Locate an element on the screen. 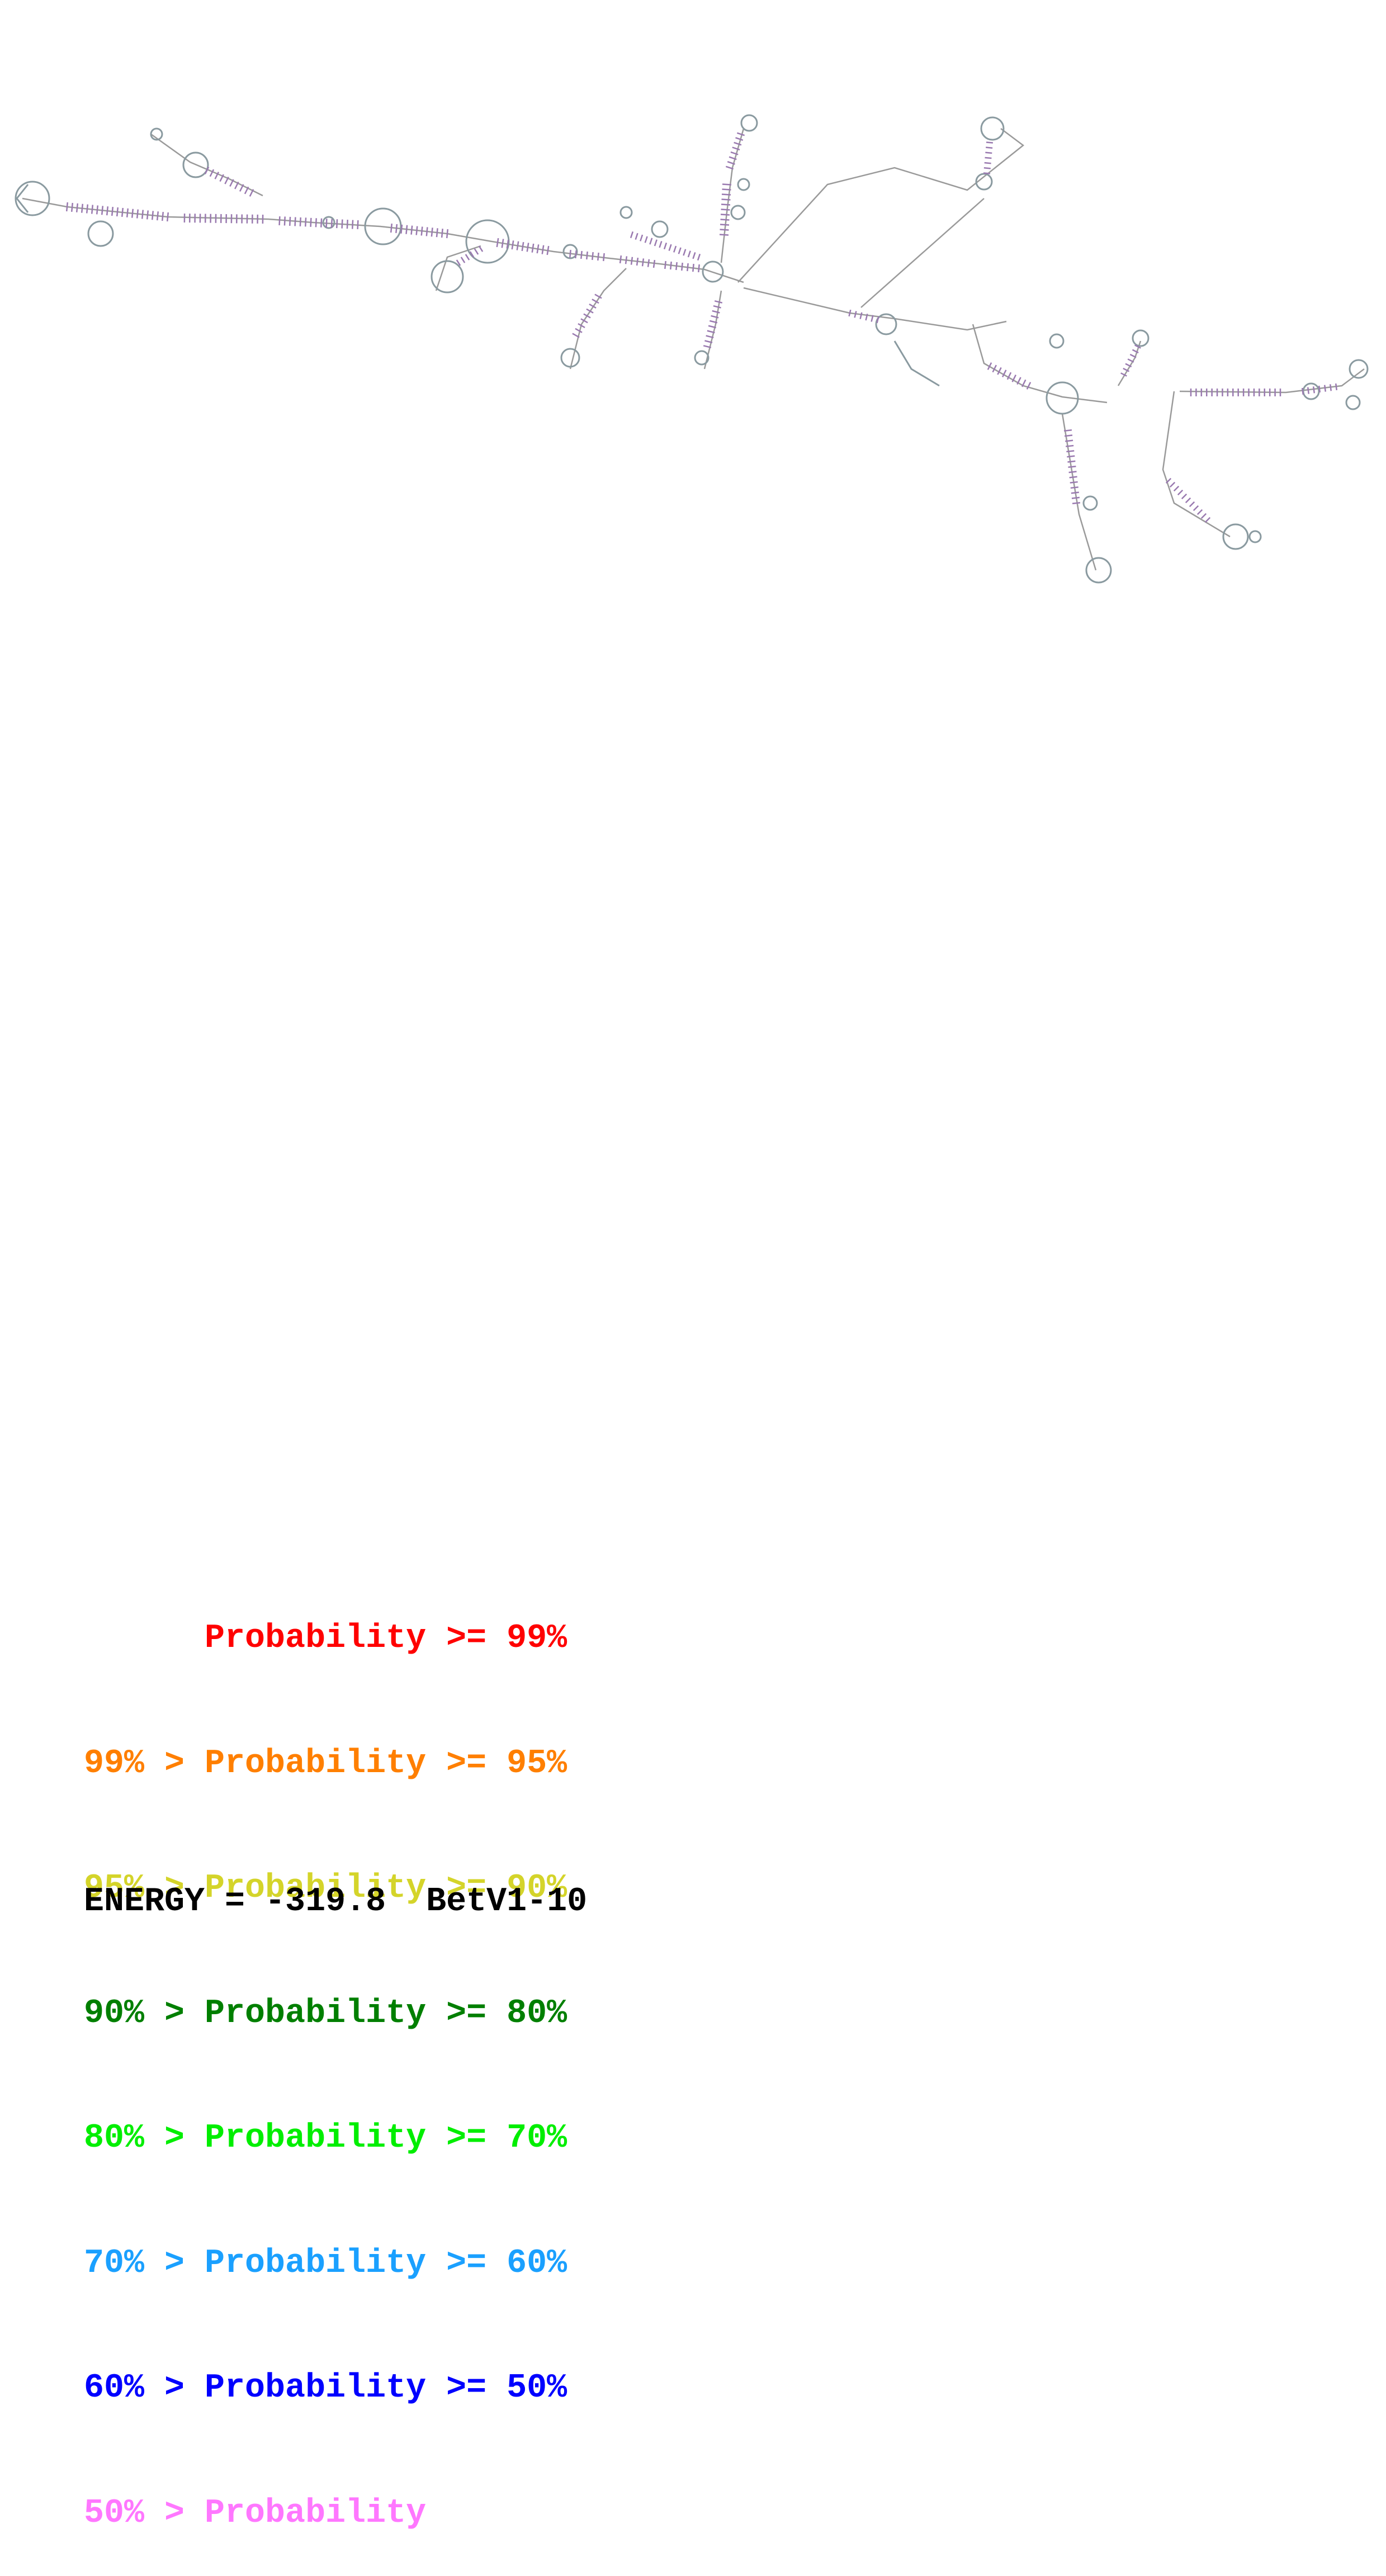 The image size is (1386, 2576). branch-right is located at coordinates (1040, 363).